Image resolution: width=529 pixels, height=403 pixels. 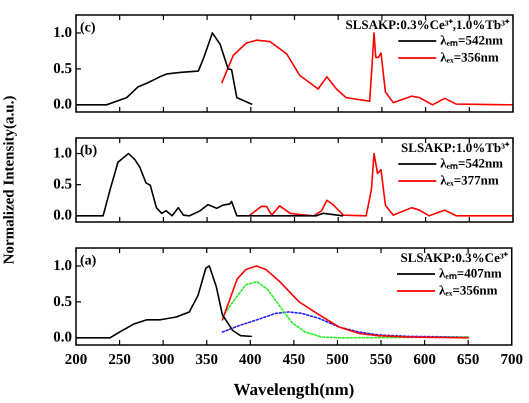 I want to click on legend-label: λₑₘ=407nm, so click(x=470, y=272).